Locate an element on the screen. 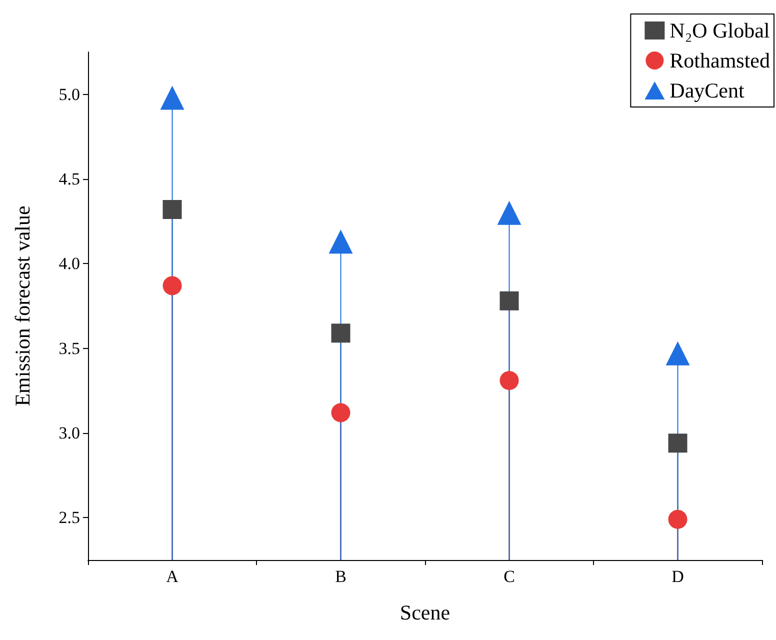 The width and height of the screenshot is (776, 640). legend-label: N₂O Global is located at coordinates (720, 30).